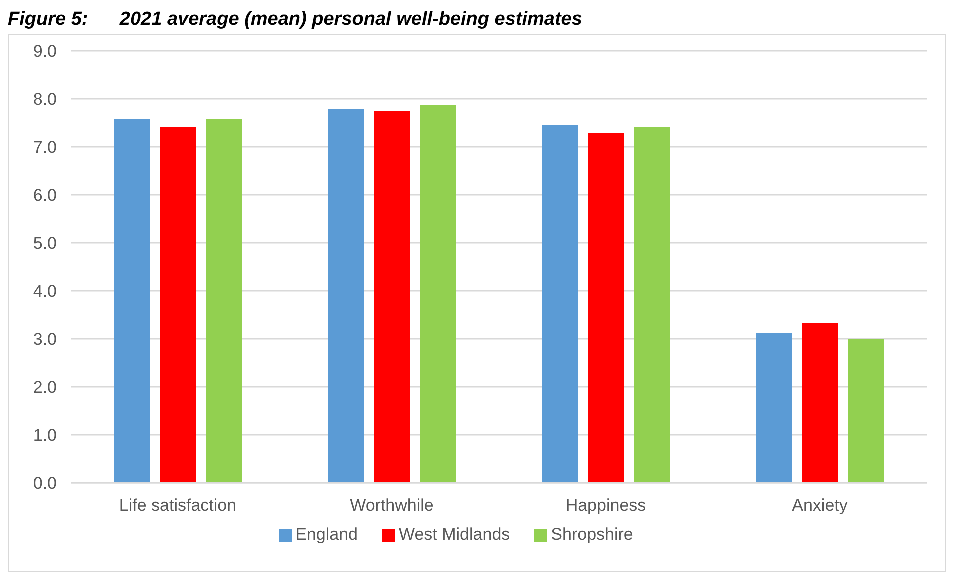  Describe the element at coordinates (45, 484) in the screenshot. I see `y-tick-label: 0.0` at that location.